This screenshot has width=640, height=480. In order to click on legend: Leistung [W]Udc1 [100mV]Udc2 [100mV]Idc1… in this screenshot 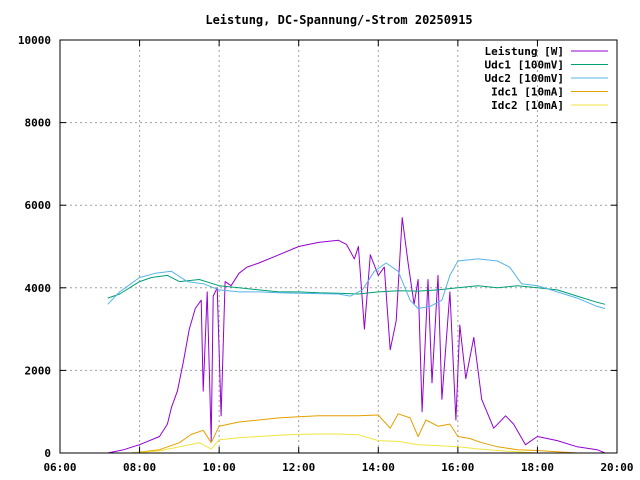, I will do `click(546, 78)`.